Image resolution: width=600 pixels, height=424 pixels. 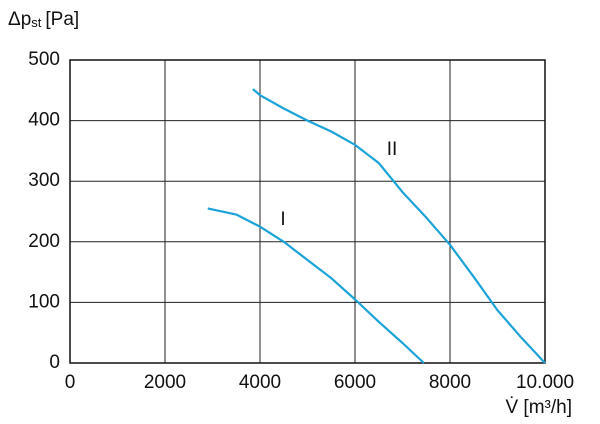 I want to click on x-tick-label: 6000, so click(x=355, y=382).